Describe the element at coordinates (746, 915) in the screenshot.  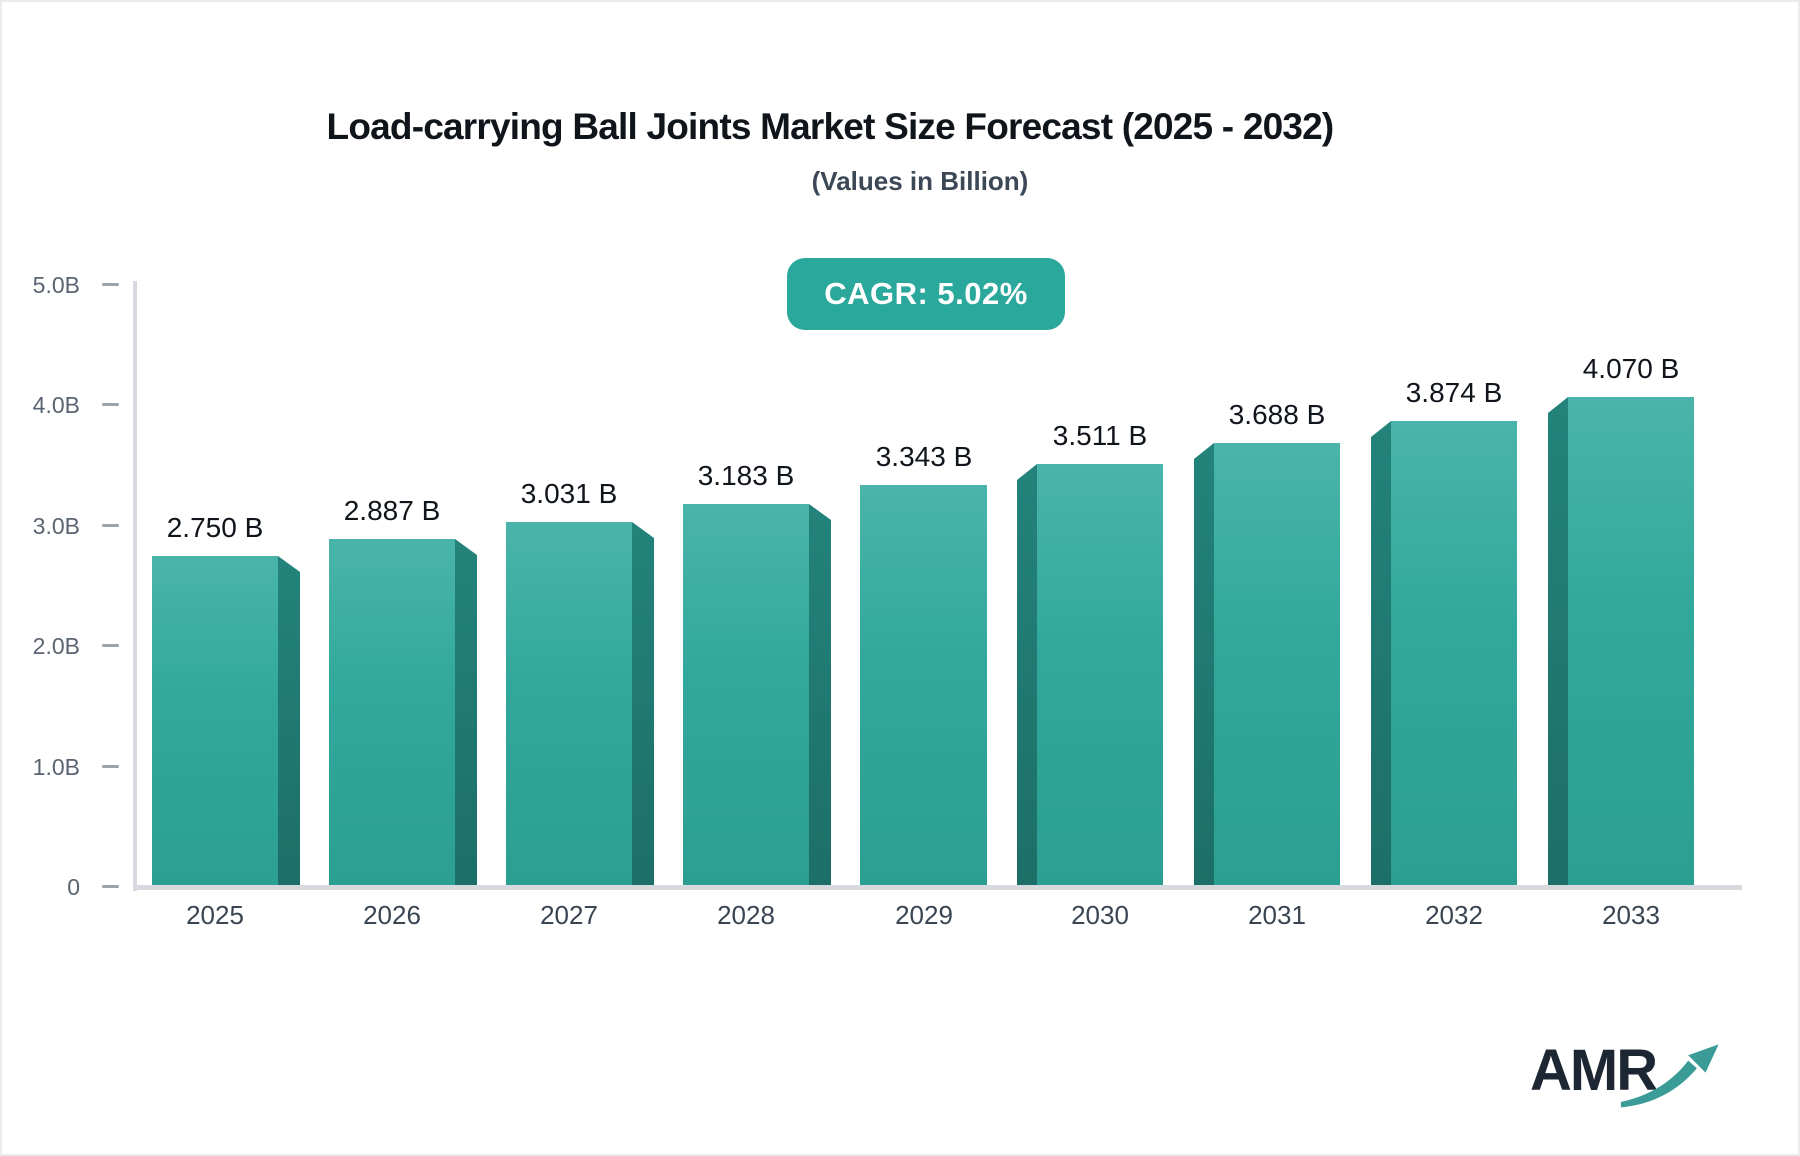
I see `x-axis-year-label: 2028` at that location.